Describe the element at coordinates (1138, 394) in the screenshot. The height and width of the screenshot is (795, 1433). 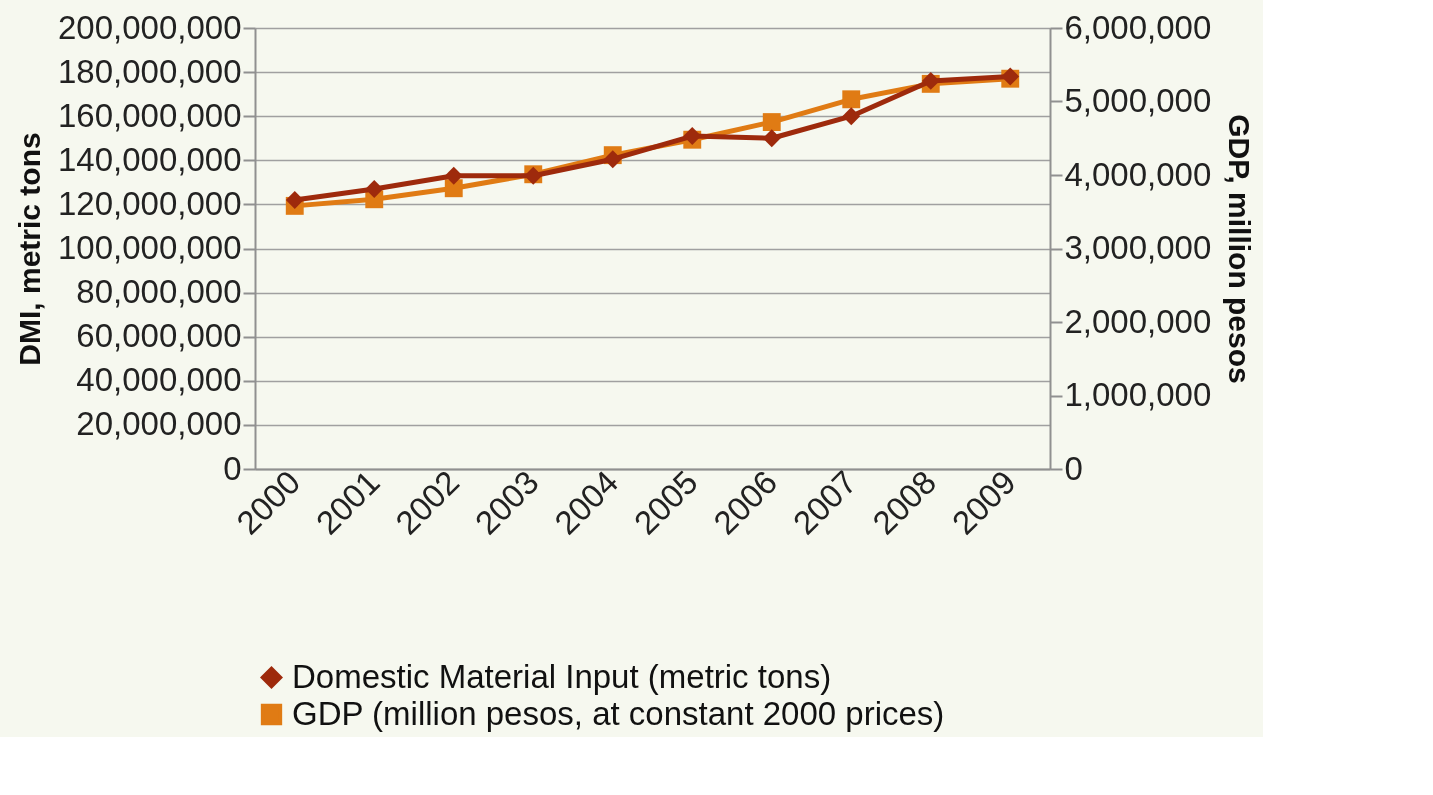
I see `y2-tick-label: 1,000,000` at that location.